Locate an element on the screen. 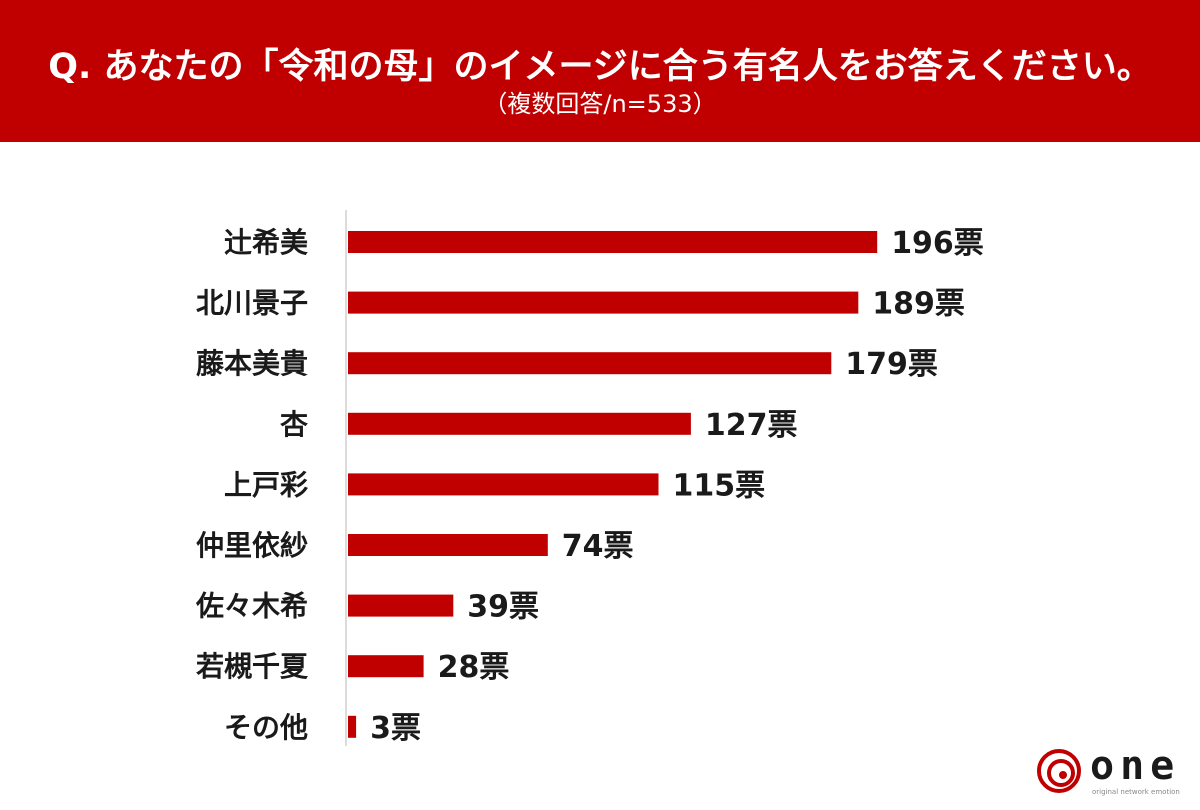  bar-row: 辻希美 196票 is located at coordinates (604, 243).